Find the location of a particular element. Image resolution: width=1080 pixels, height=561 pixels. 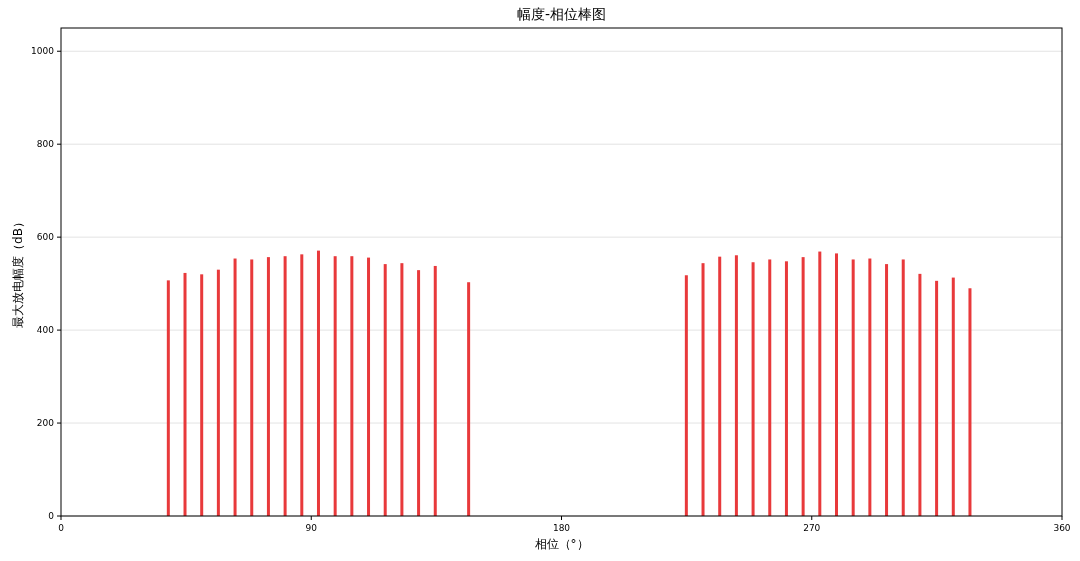

x-tick-label: 270 is located at coordinates (812, 528).